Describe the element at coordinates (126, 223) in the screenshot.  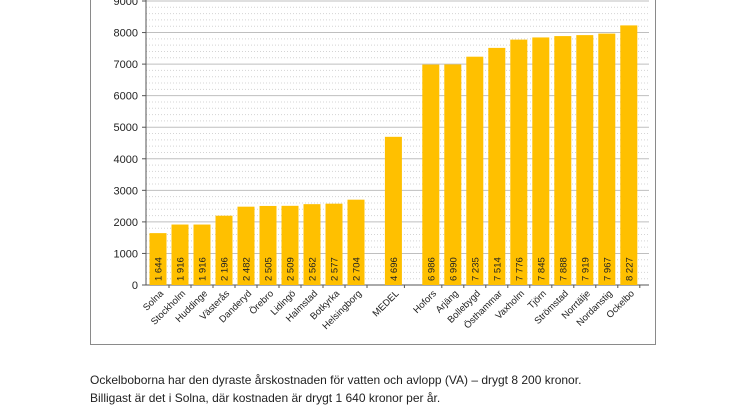
I see `y-tick-label: 2000` at that location.